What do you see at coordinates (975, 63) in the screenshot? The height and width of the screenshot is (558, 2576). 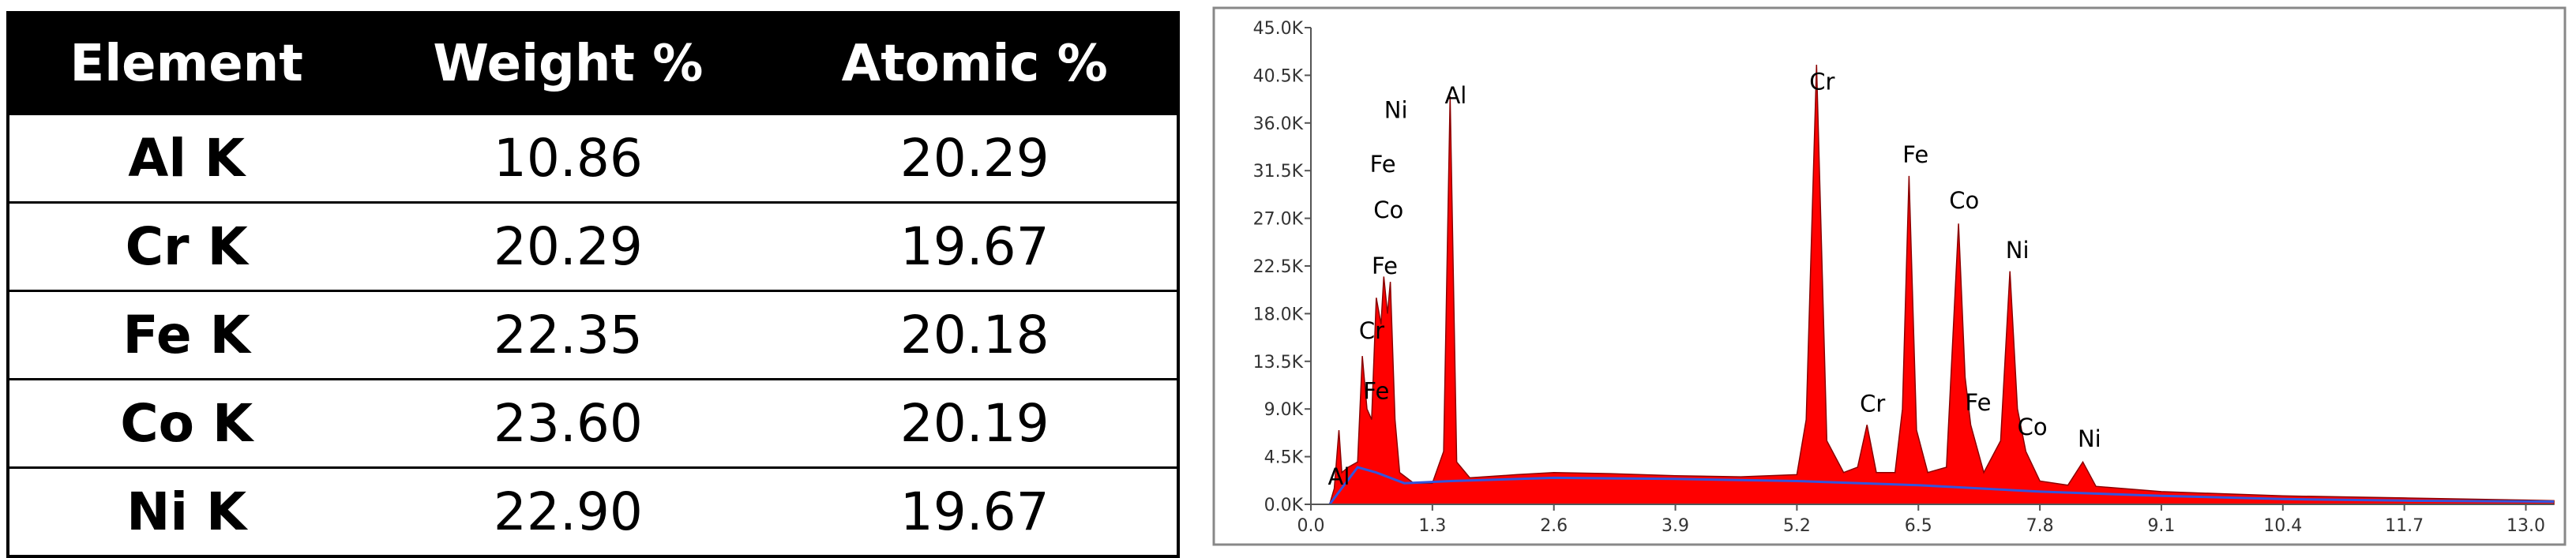 I see `column-header: Atomic %` at bounding box center [975, 63].